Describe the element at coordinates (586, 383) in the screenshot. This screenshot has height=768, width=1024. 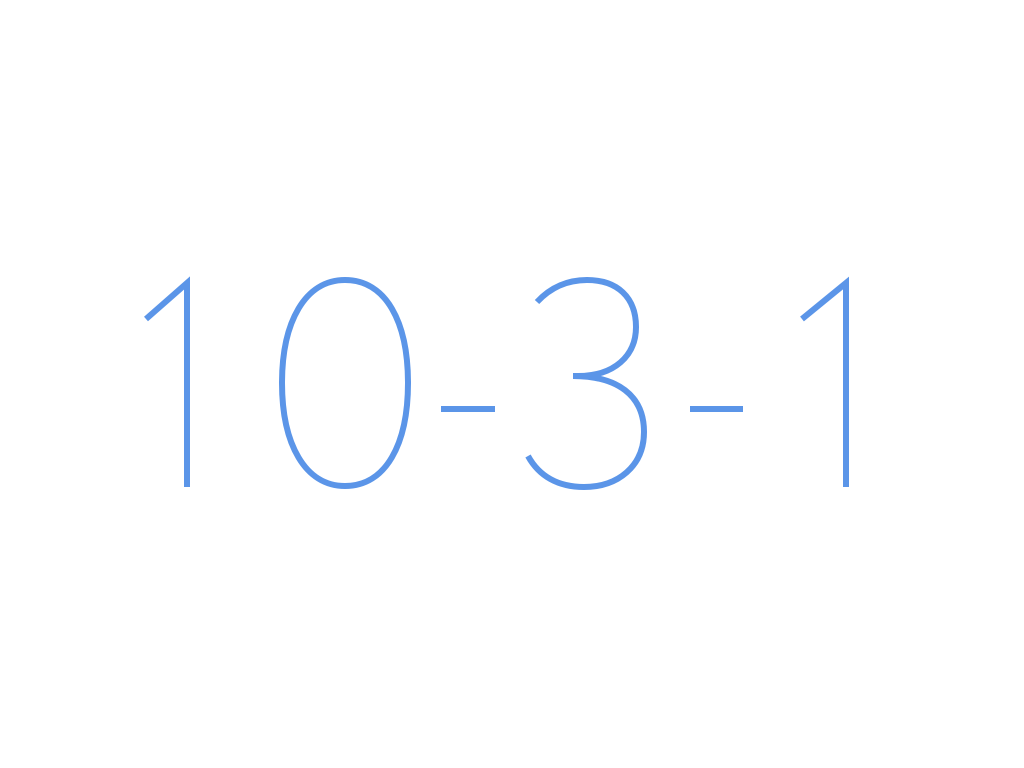
I see `glyph-three` at that location.